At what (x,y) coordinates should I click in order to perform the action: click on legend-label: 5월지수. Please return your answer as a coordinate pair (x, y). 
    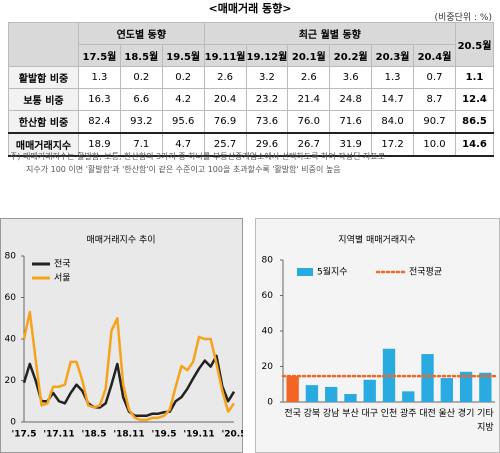
    Looking at the image, I should click on (332, 272).